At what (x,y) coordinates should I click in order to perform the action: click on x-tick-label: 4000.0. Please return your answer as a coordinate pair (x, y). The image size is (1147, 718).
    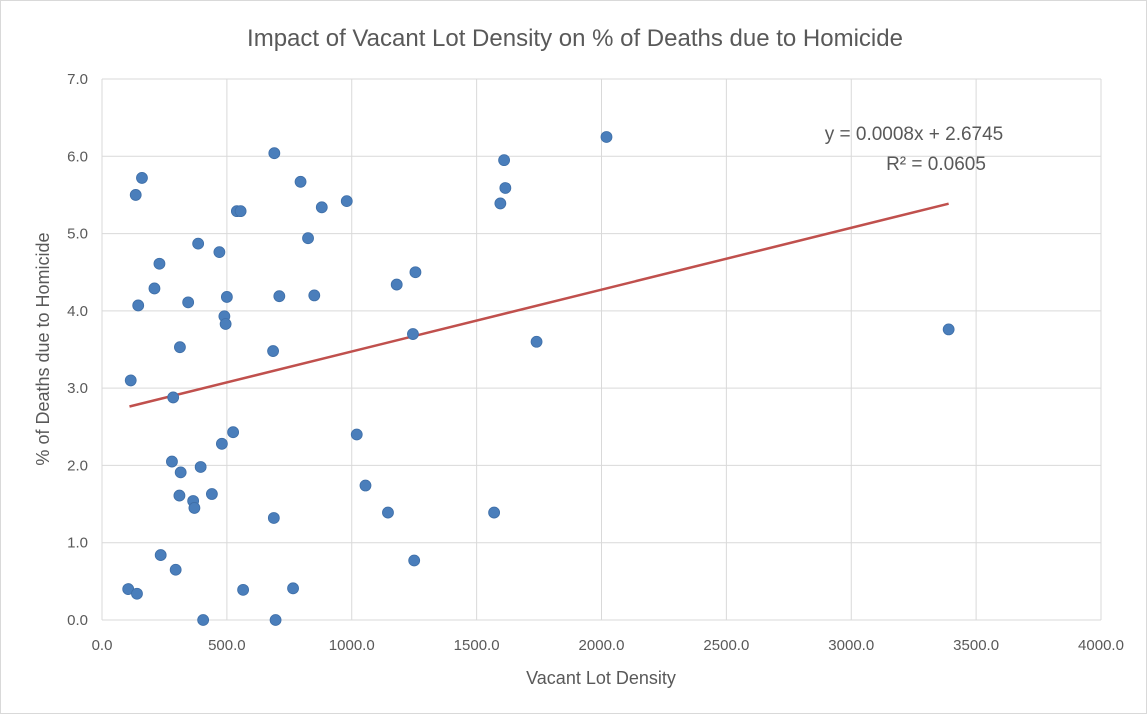
    Looking at the image, I should click on (1101, 645).